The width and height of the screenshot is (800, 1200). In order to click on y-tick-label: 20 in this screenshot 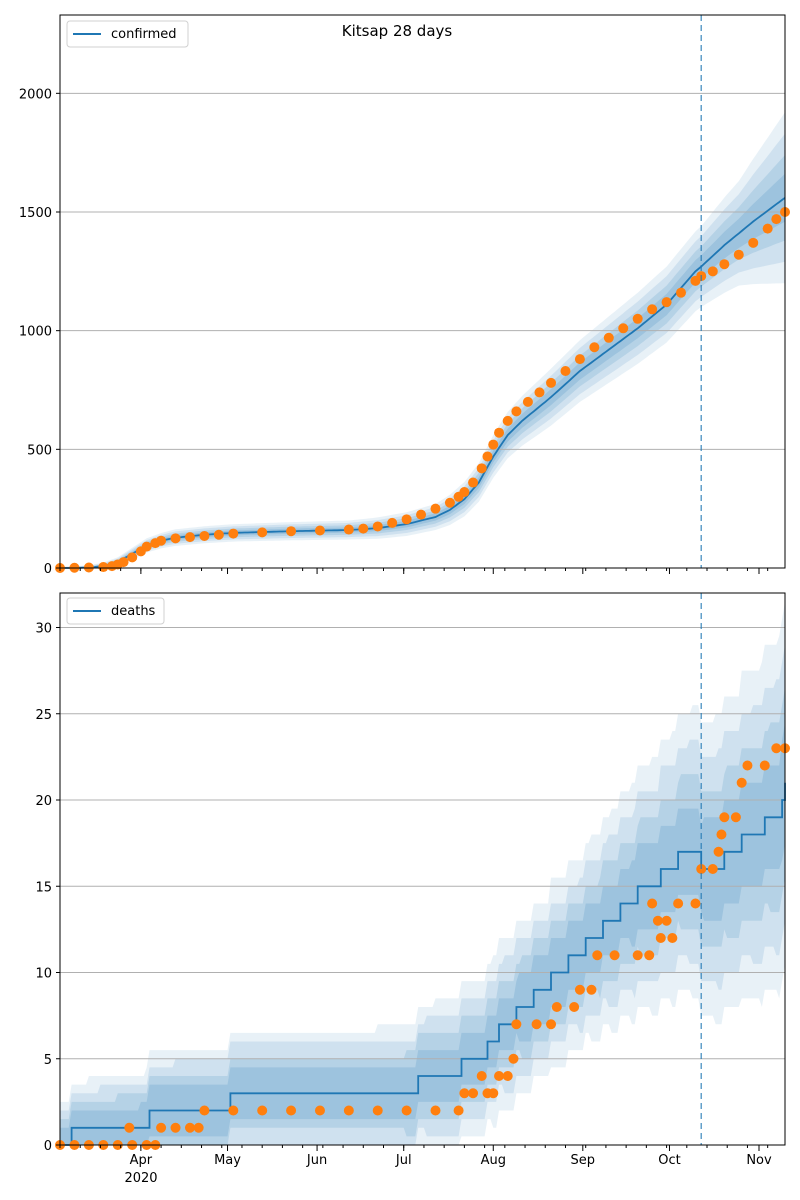, I will do `click(43, 801)`.